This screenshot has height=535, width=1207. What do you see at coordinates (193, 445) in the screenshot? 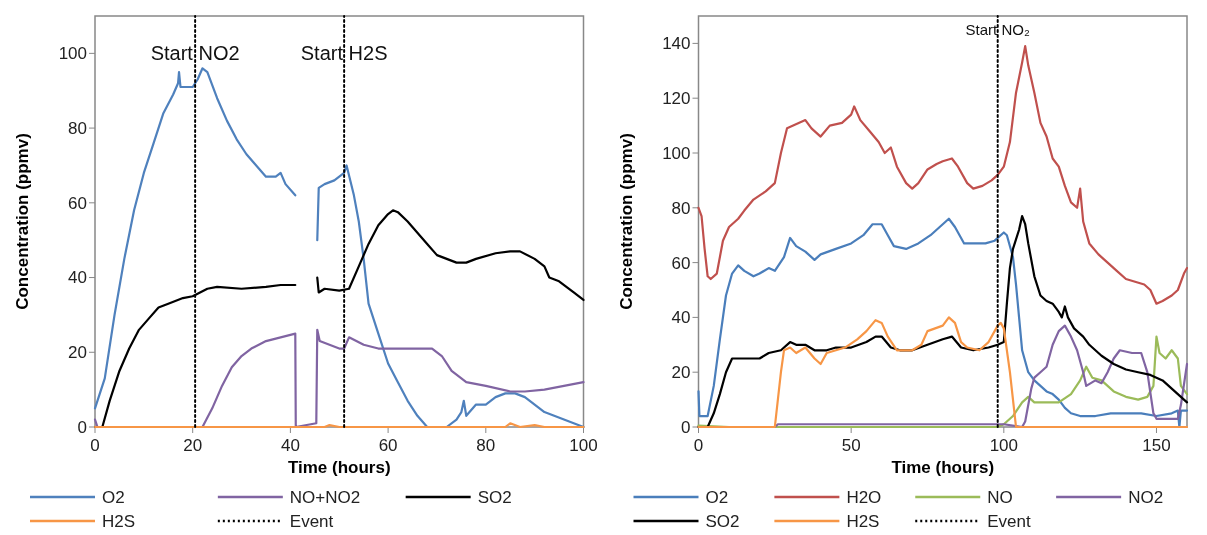
I see `x-tick-label: 20` at bounding box center [193, 445].